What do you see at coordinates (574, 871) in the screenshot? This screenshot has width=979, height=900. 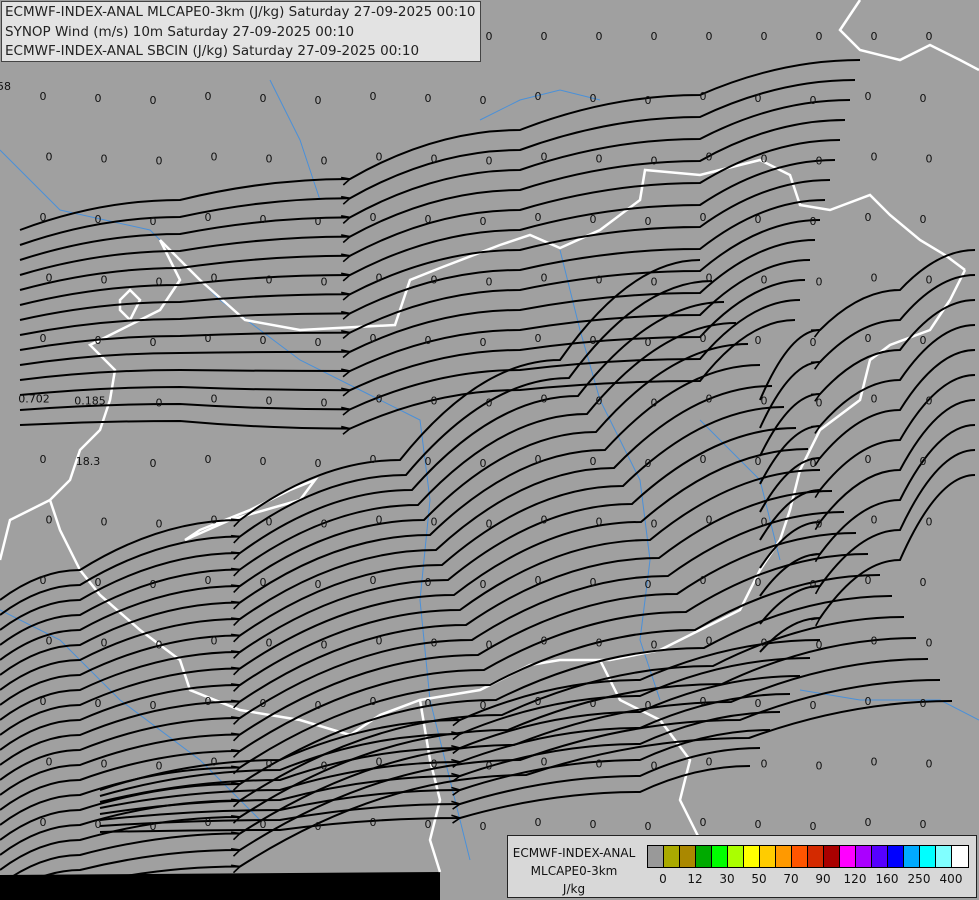 I see `legend-parameter: MLCAPE0-3km` at bounding box center [574, 871].